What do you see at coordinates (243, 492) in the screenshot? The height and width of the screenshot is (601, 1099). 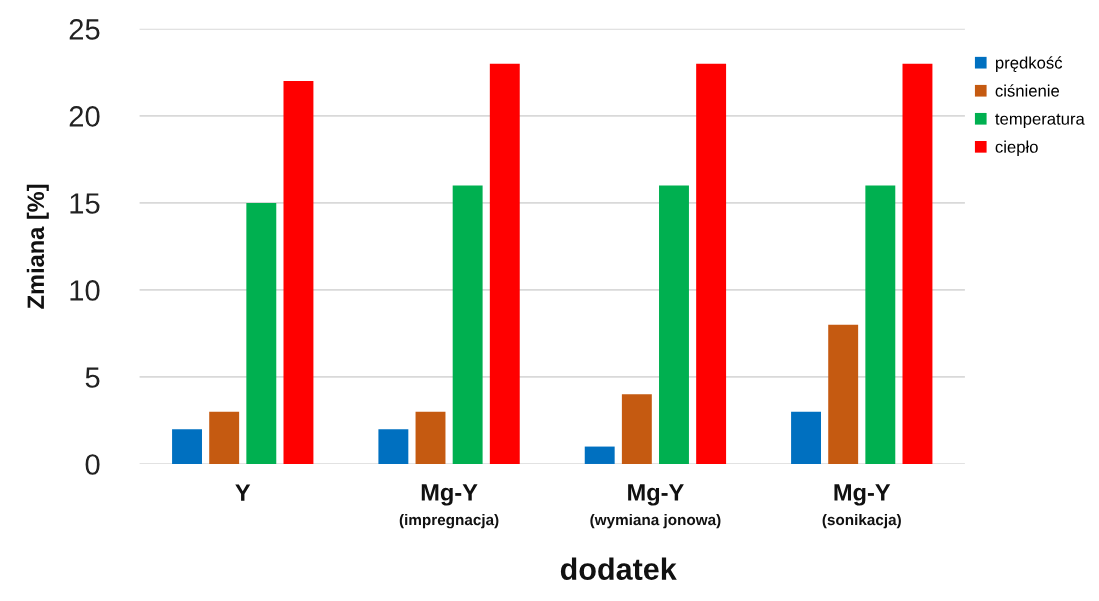 I see `x-tick-label: Y` at bounding box center [243, 492].